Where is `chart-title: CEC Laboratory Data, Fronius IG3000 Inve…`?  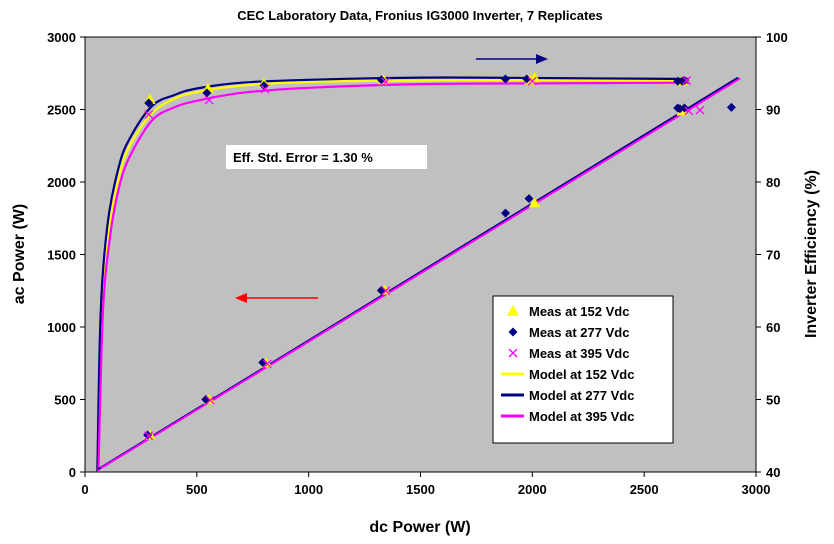 chart-title: CEC Laboratory Data, Fronius IG3000 Inve… is located at coordinates (420, 15).